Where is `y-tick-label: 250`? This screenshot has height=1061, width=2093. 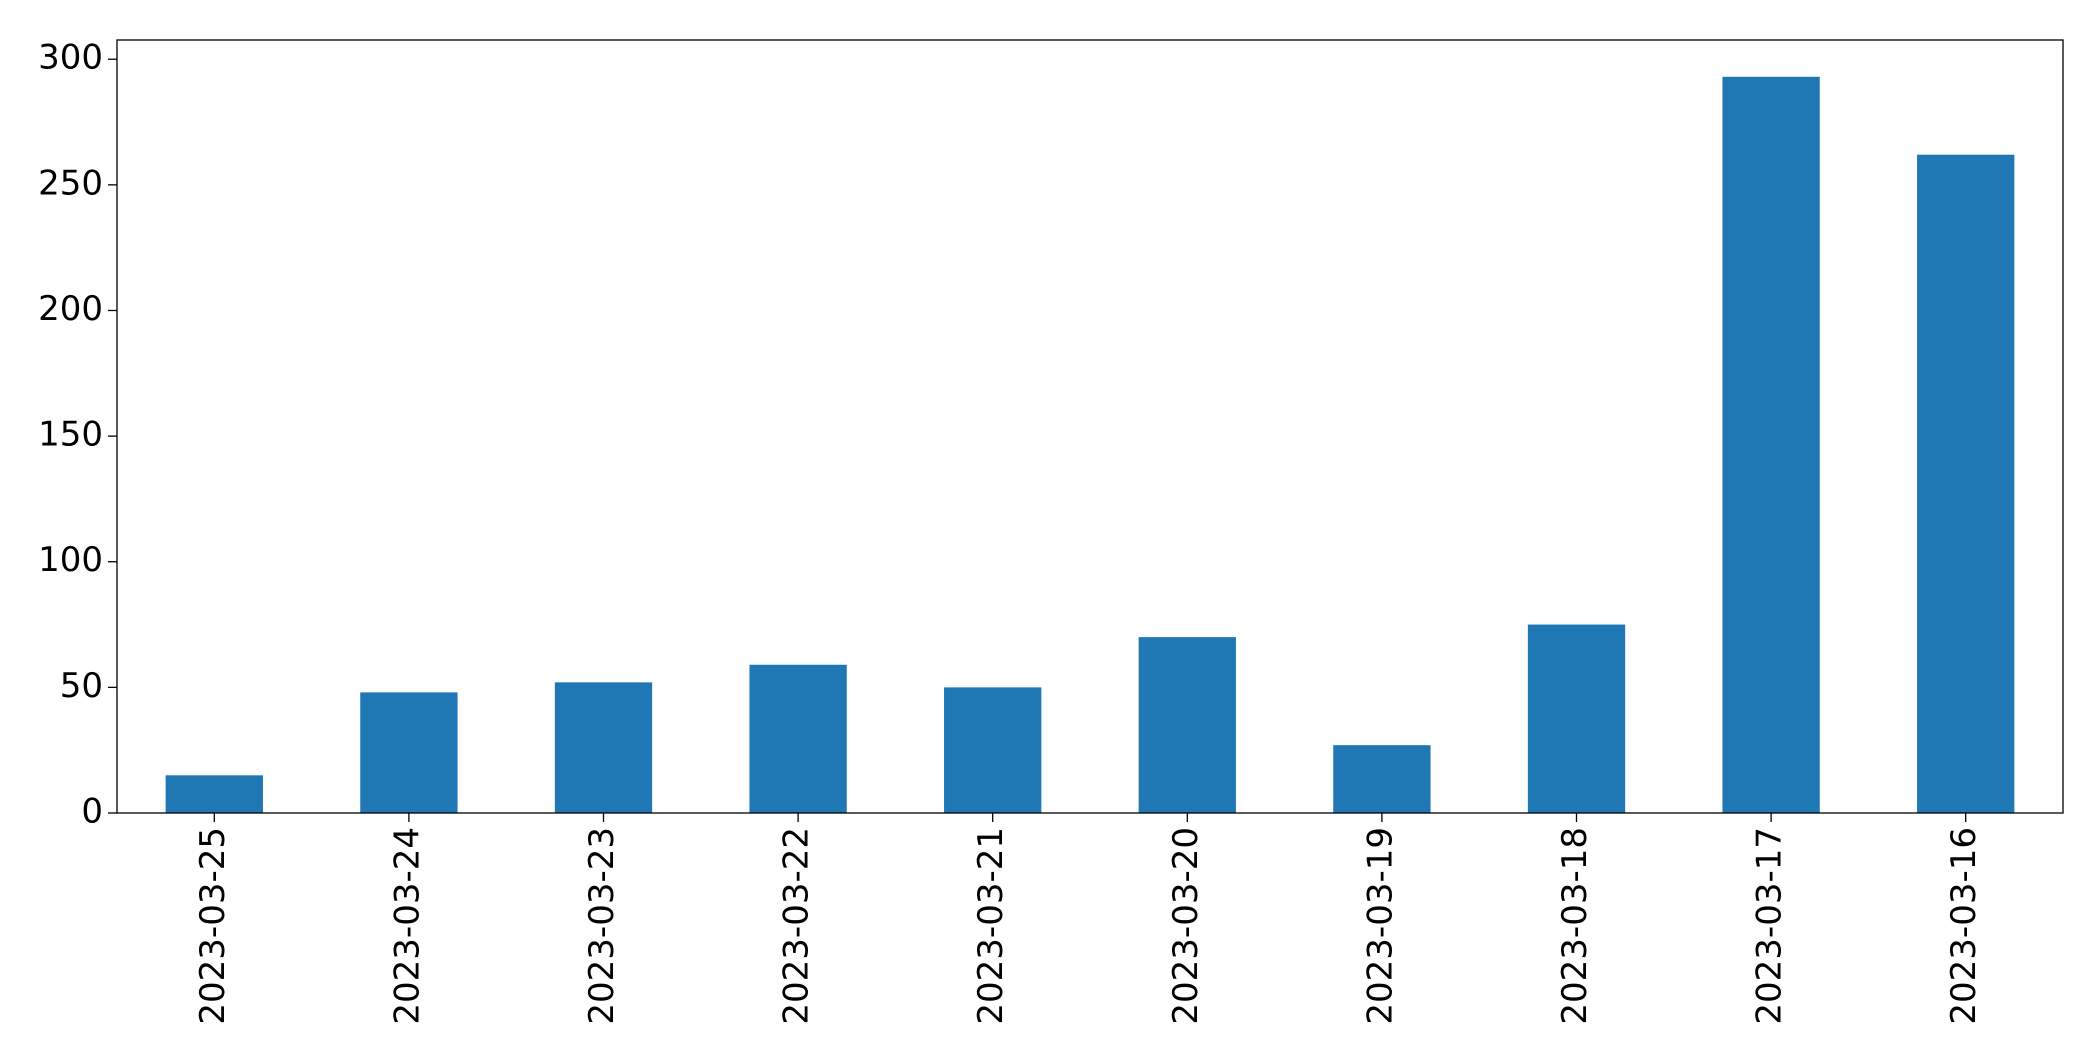 y-tick-label: 250 is located at coordinates (70, 183).